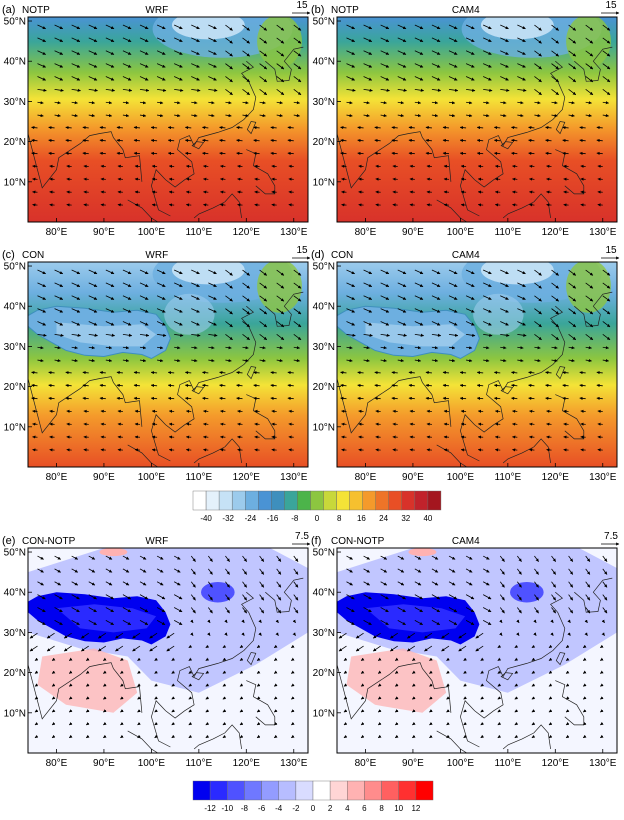  What do you see at coordinates (251, 518) in the screenshot?
I see `colorbar-label: -24` at bounding box center [251, 518].